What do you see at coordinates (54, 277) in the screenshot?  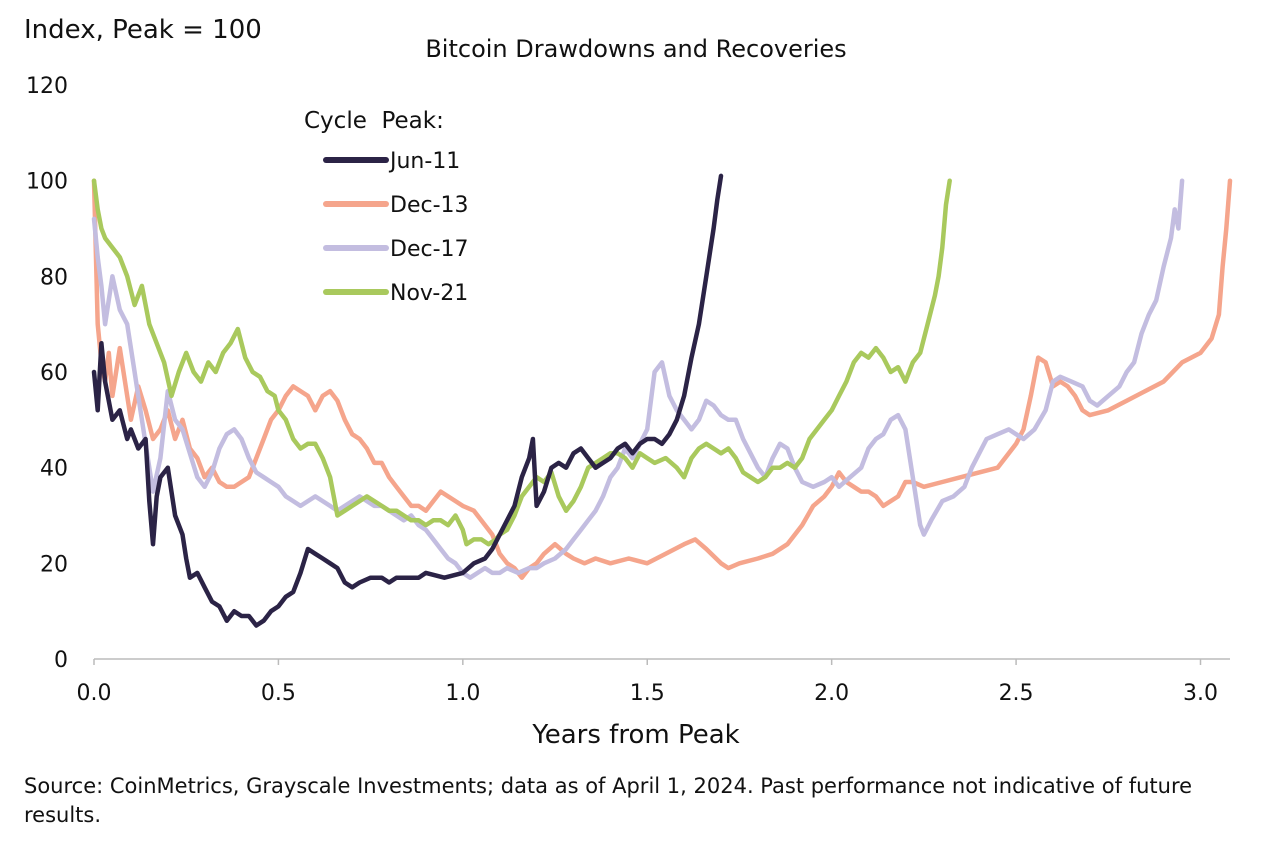 I see `y-tick-label: 80` at bounding box center [54, 277].